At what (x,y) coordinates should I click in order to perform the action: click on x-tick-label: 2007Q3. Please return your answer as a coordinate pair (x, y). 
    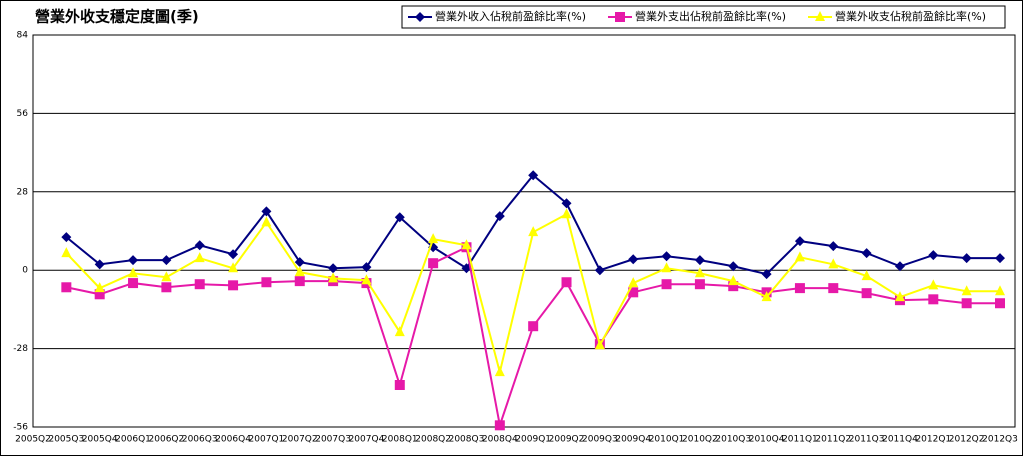
    Looking at the image, I should click on (333, 440).